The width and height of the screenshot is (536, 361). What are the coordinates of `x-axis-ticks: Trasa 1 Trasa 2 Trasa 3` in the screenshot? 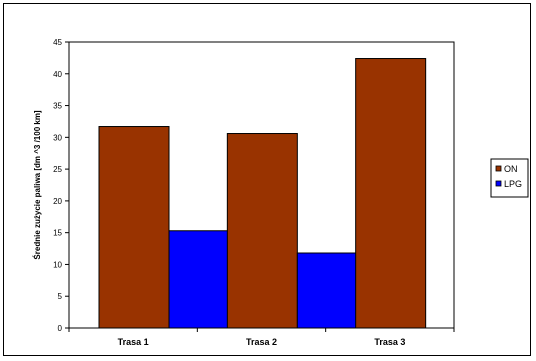 It's located at (261, 337).